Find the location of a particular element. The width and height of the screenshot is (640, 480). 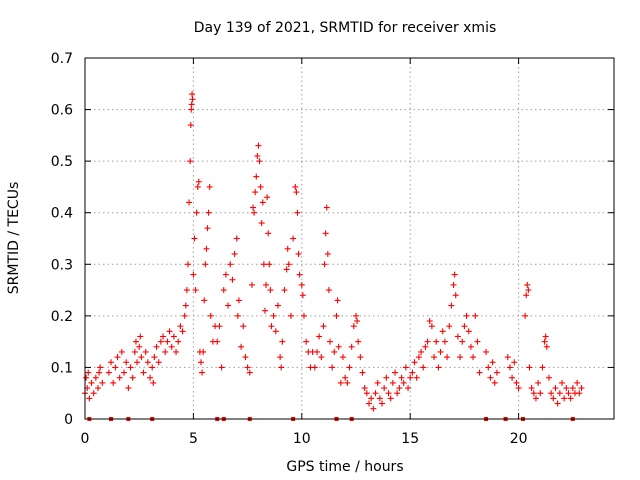

x-axis-label: GPS time / hours is located at coordinates (344, 467).